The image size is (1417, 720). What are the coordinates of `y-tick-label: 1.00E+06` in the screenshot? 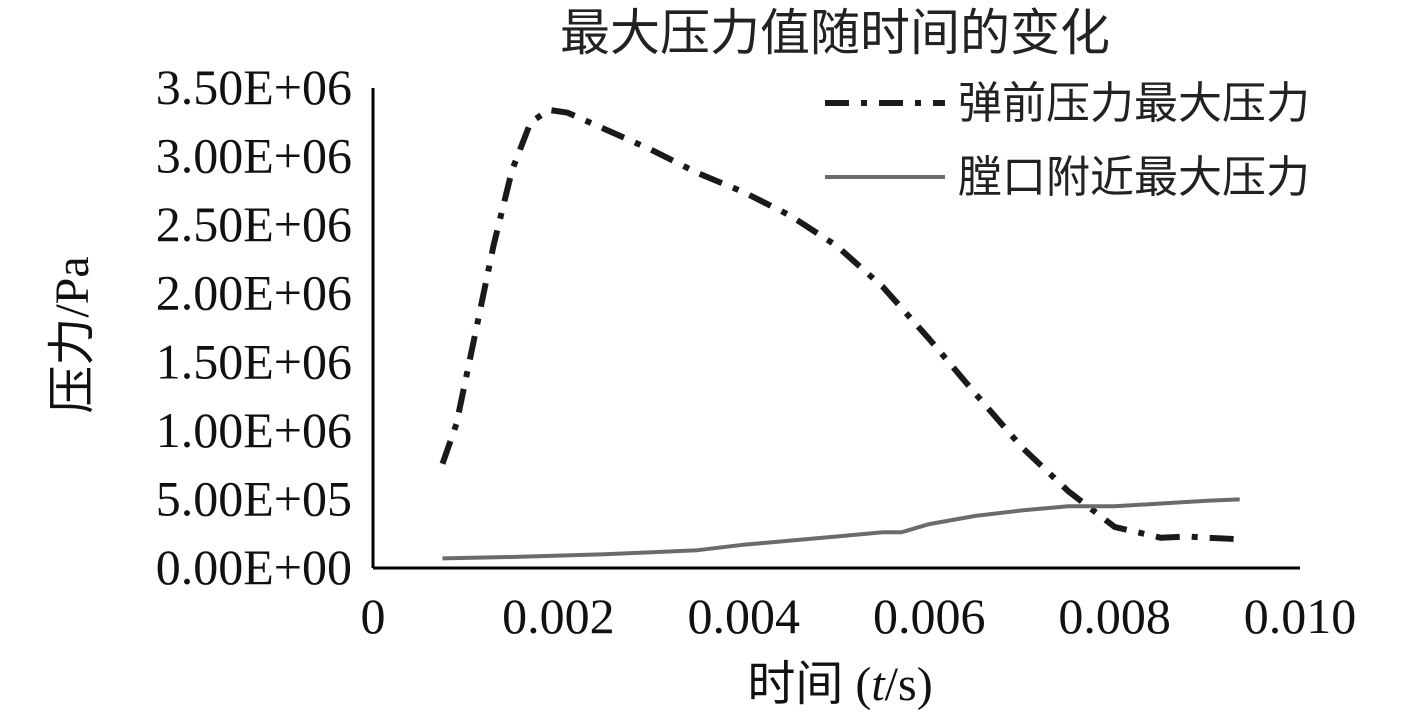 It's located at (254, 430).